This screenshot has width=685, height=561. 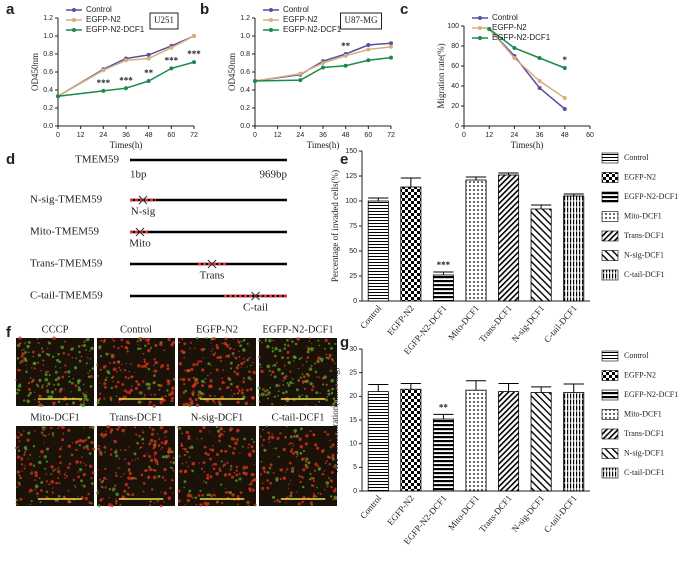 I want to click on segment-label: N-sig, so click(x=143, y=212).